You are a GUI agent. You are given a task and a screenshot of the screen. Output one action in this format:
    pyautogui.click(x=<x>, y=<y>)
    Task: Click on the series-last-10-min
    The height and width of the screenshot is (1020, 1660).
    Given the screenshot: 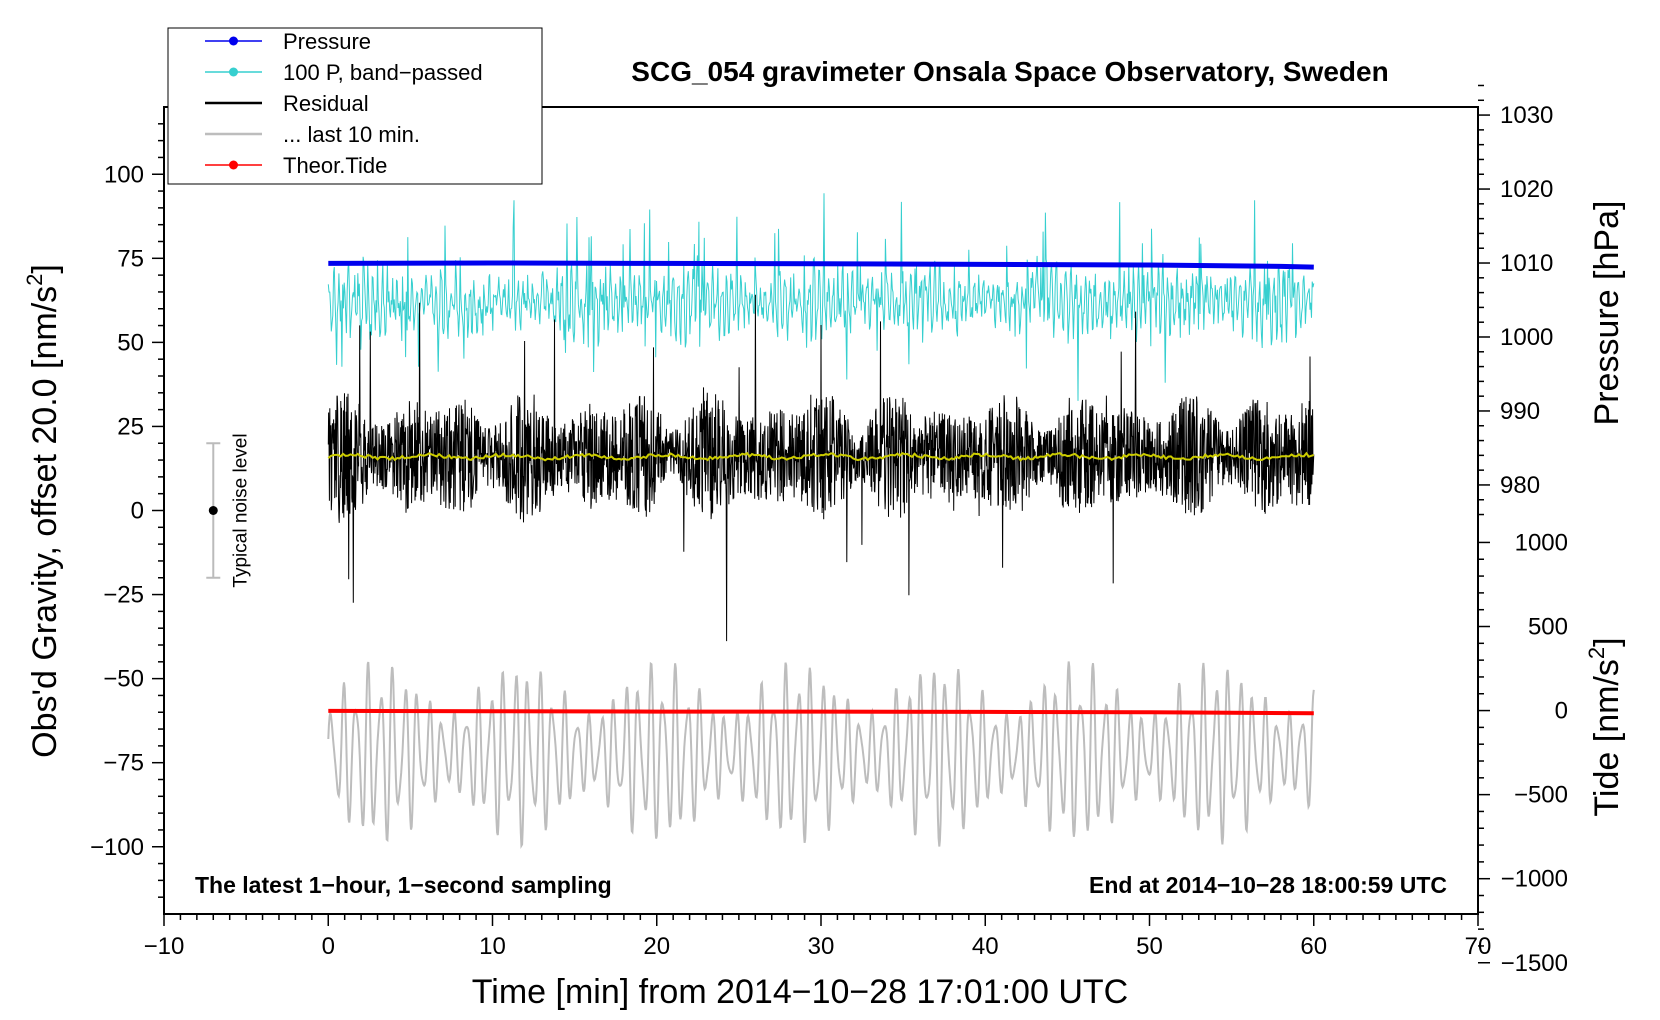 What is the action you would take?
    pyautogui.click(x=821, y=755)
    